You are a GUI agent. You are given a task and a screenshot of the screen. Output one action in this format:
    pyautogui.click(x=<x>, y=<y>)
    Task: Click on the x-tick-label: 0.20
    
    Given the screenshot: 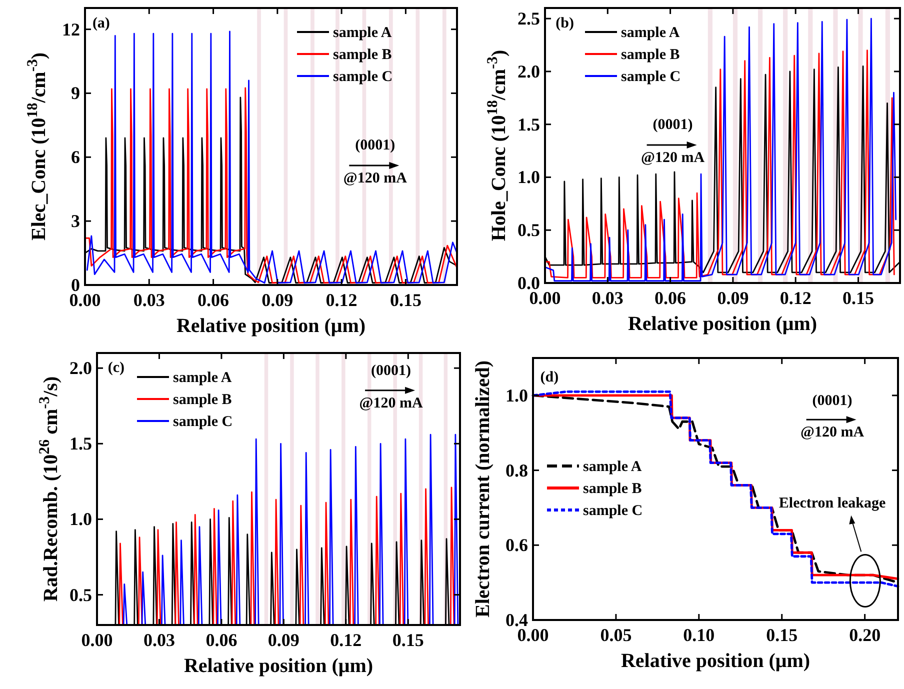 What is the action you would take?
    pyautogui.click(x=865, y=635)
    